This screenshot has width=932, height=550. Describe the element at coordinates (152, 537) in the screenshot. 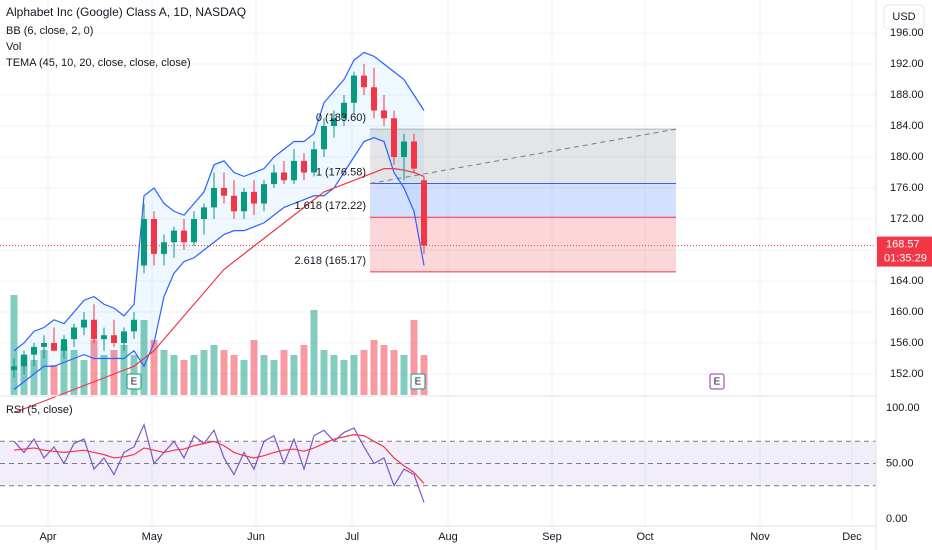

I see `x-tick-label: May` at that location.